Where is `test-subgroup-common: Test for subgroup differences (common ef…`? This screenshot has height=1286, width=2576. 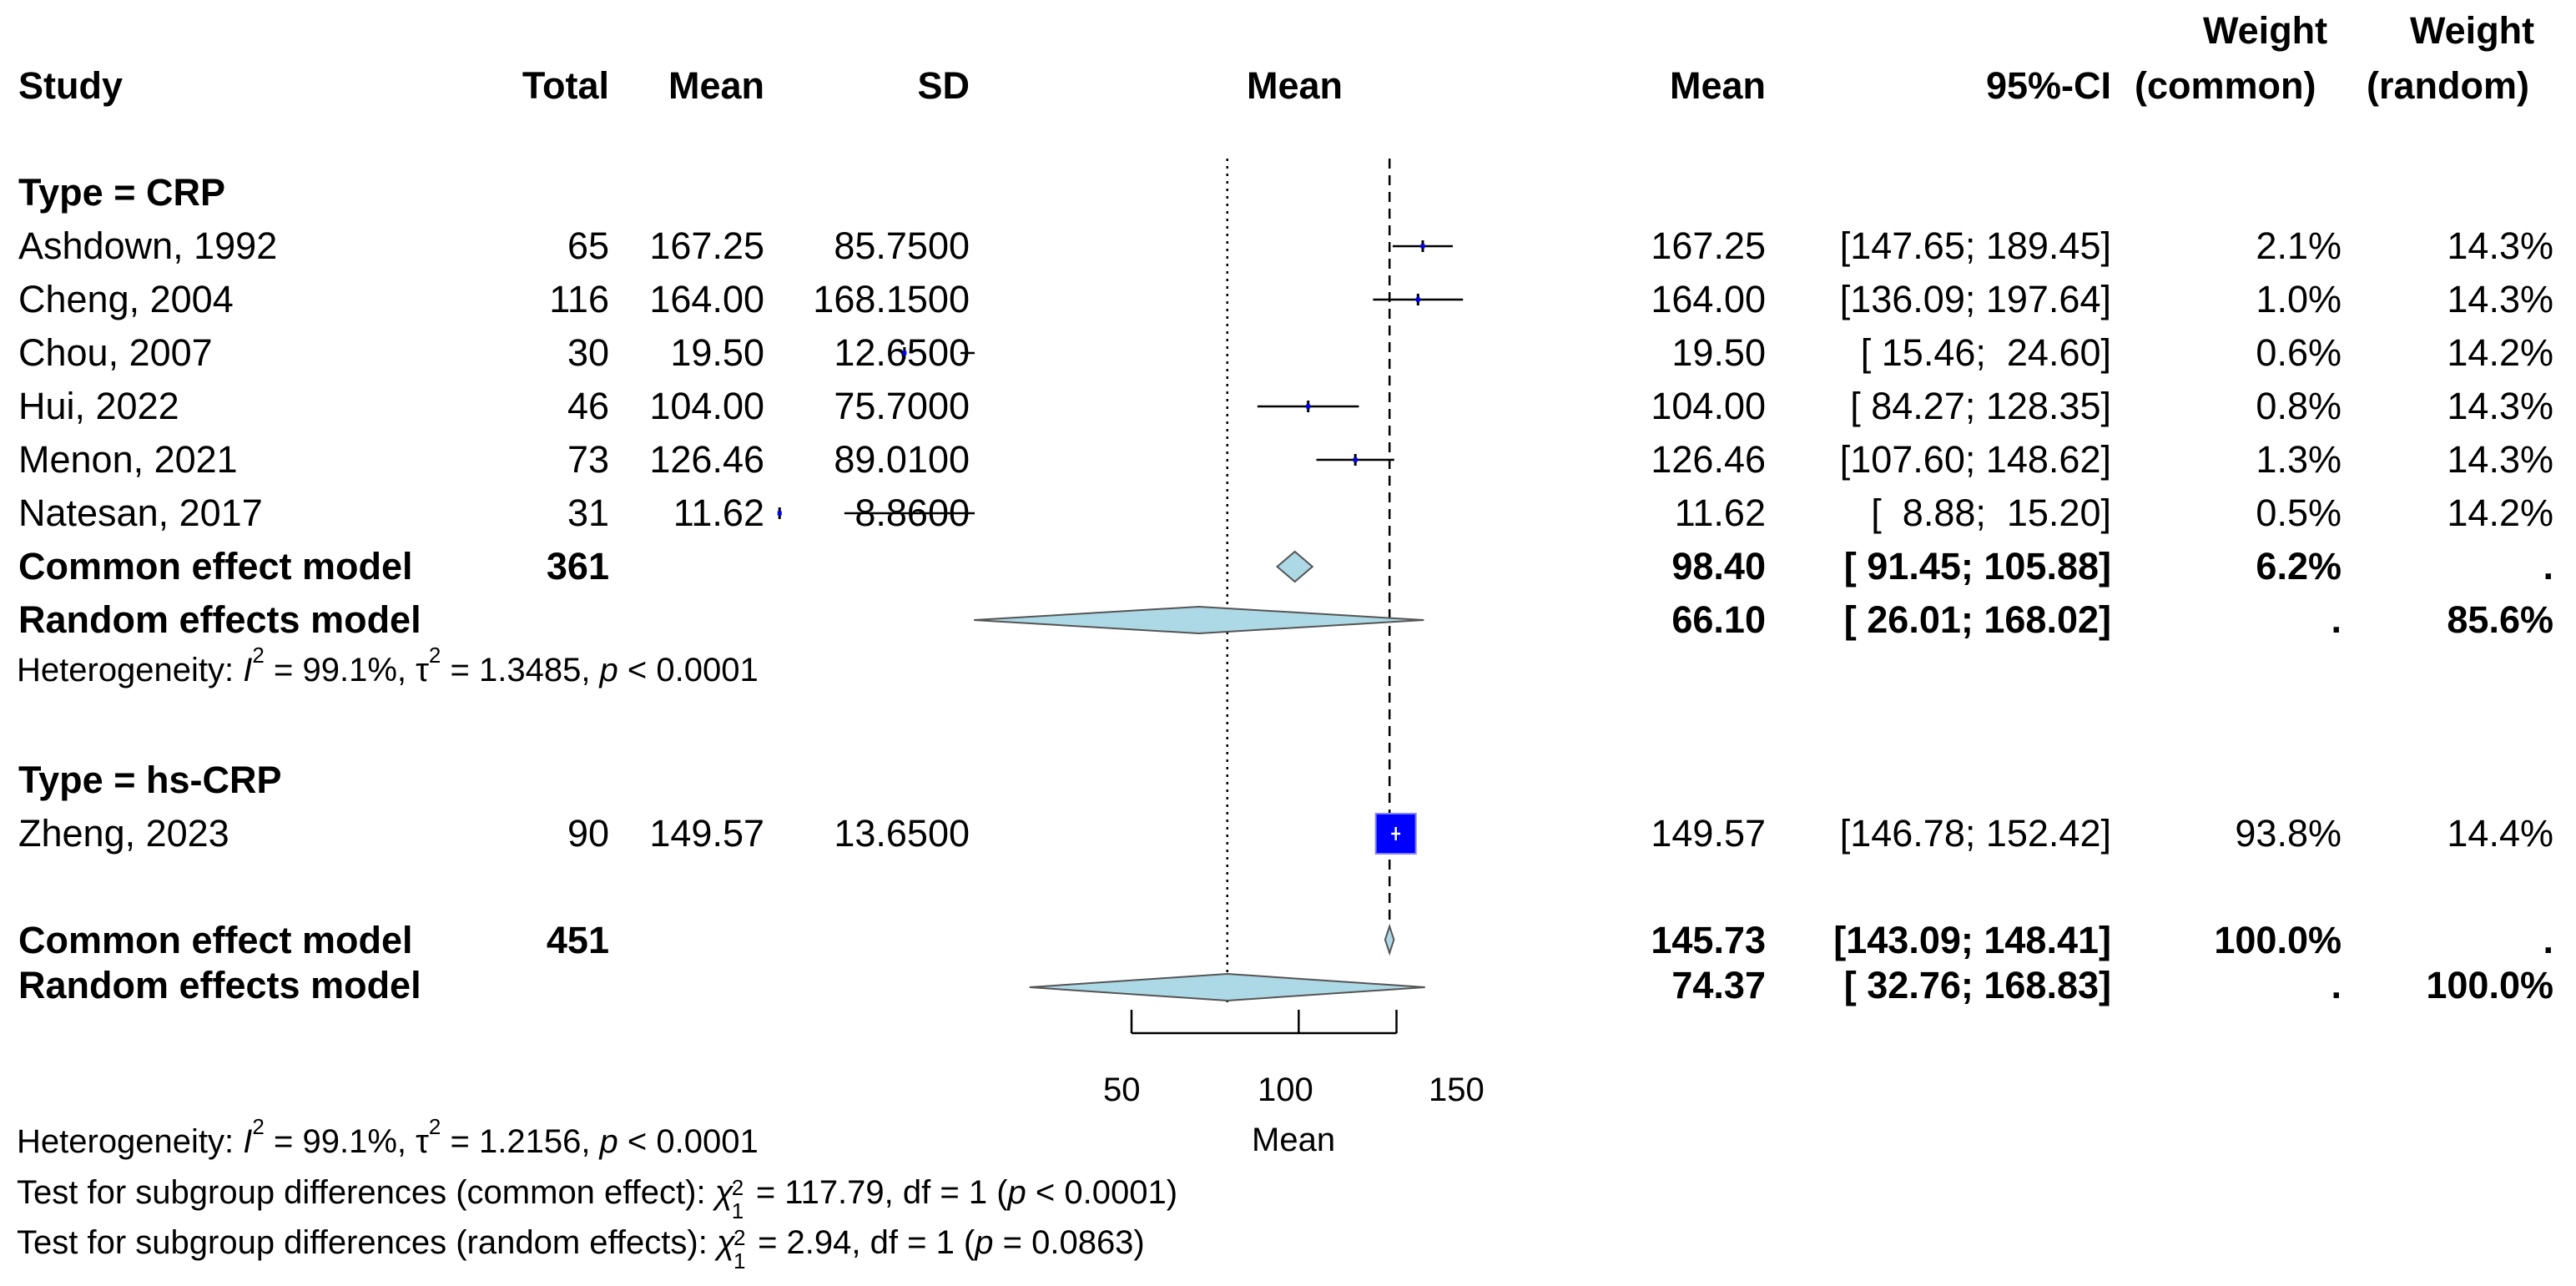 test-subgroup-common: Test for subgroup differences (common ef… is located at coordinates (597, 1198).